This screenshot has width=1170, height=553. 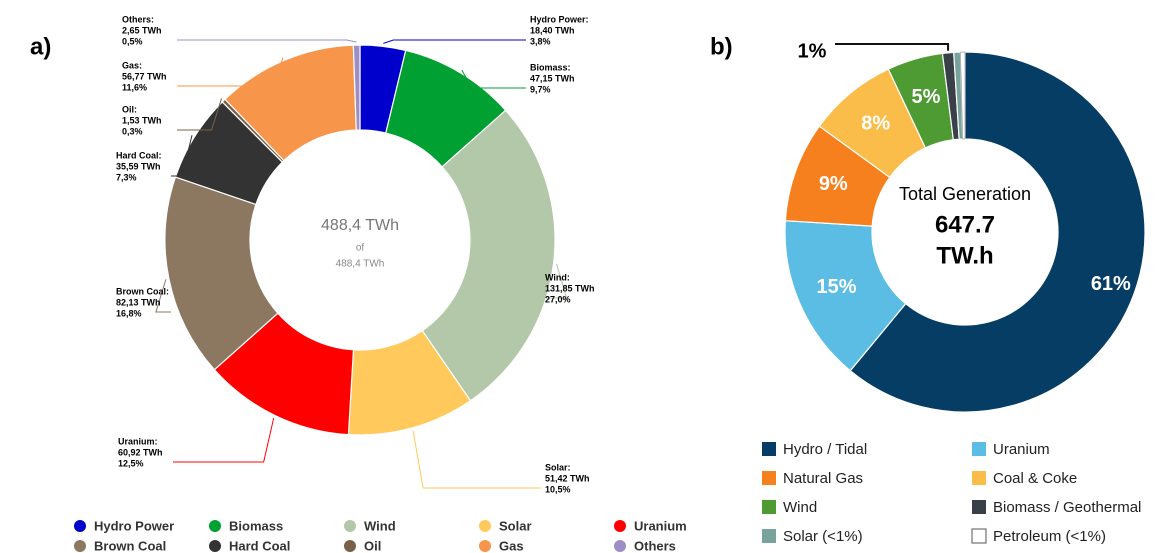 What do you see at coordinates (1049, 536) in the screenshot?
I see `legend-label: Petroleum (<1%)` at bounding box center [1049, 536].